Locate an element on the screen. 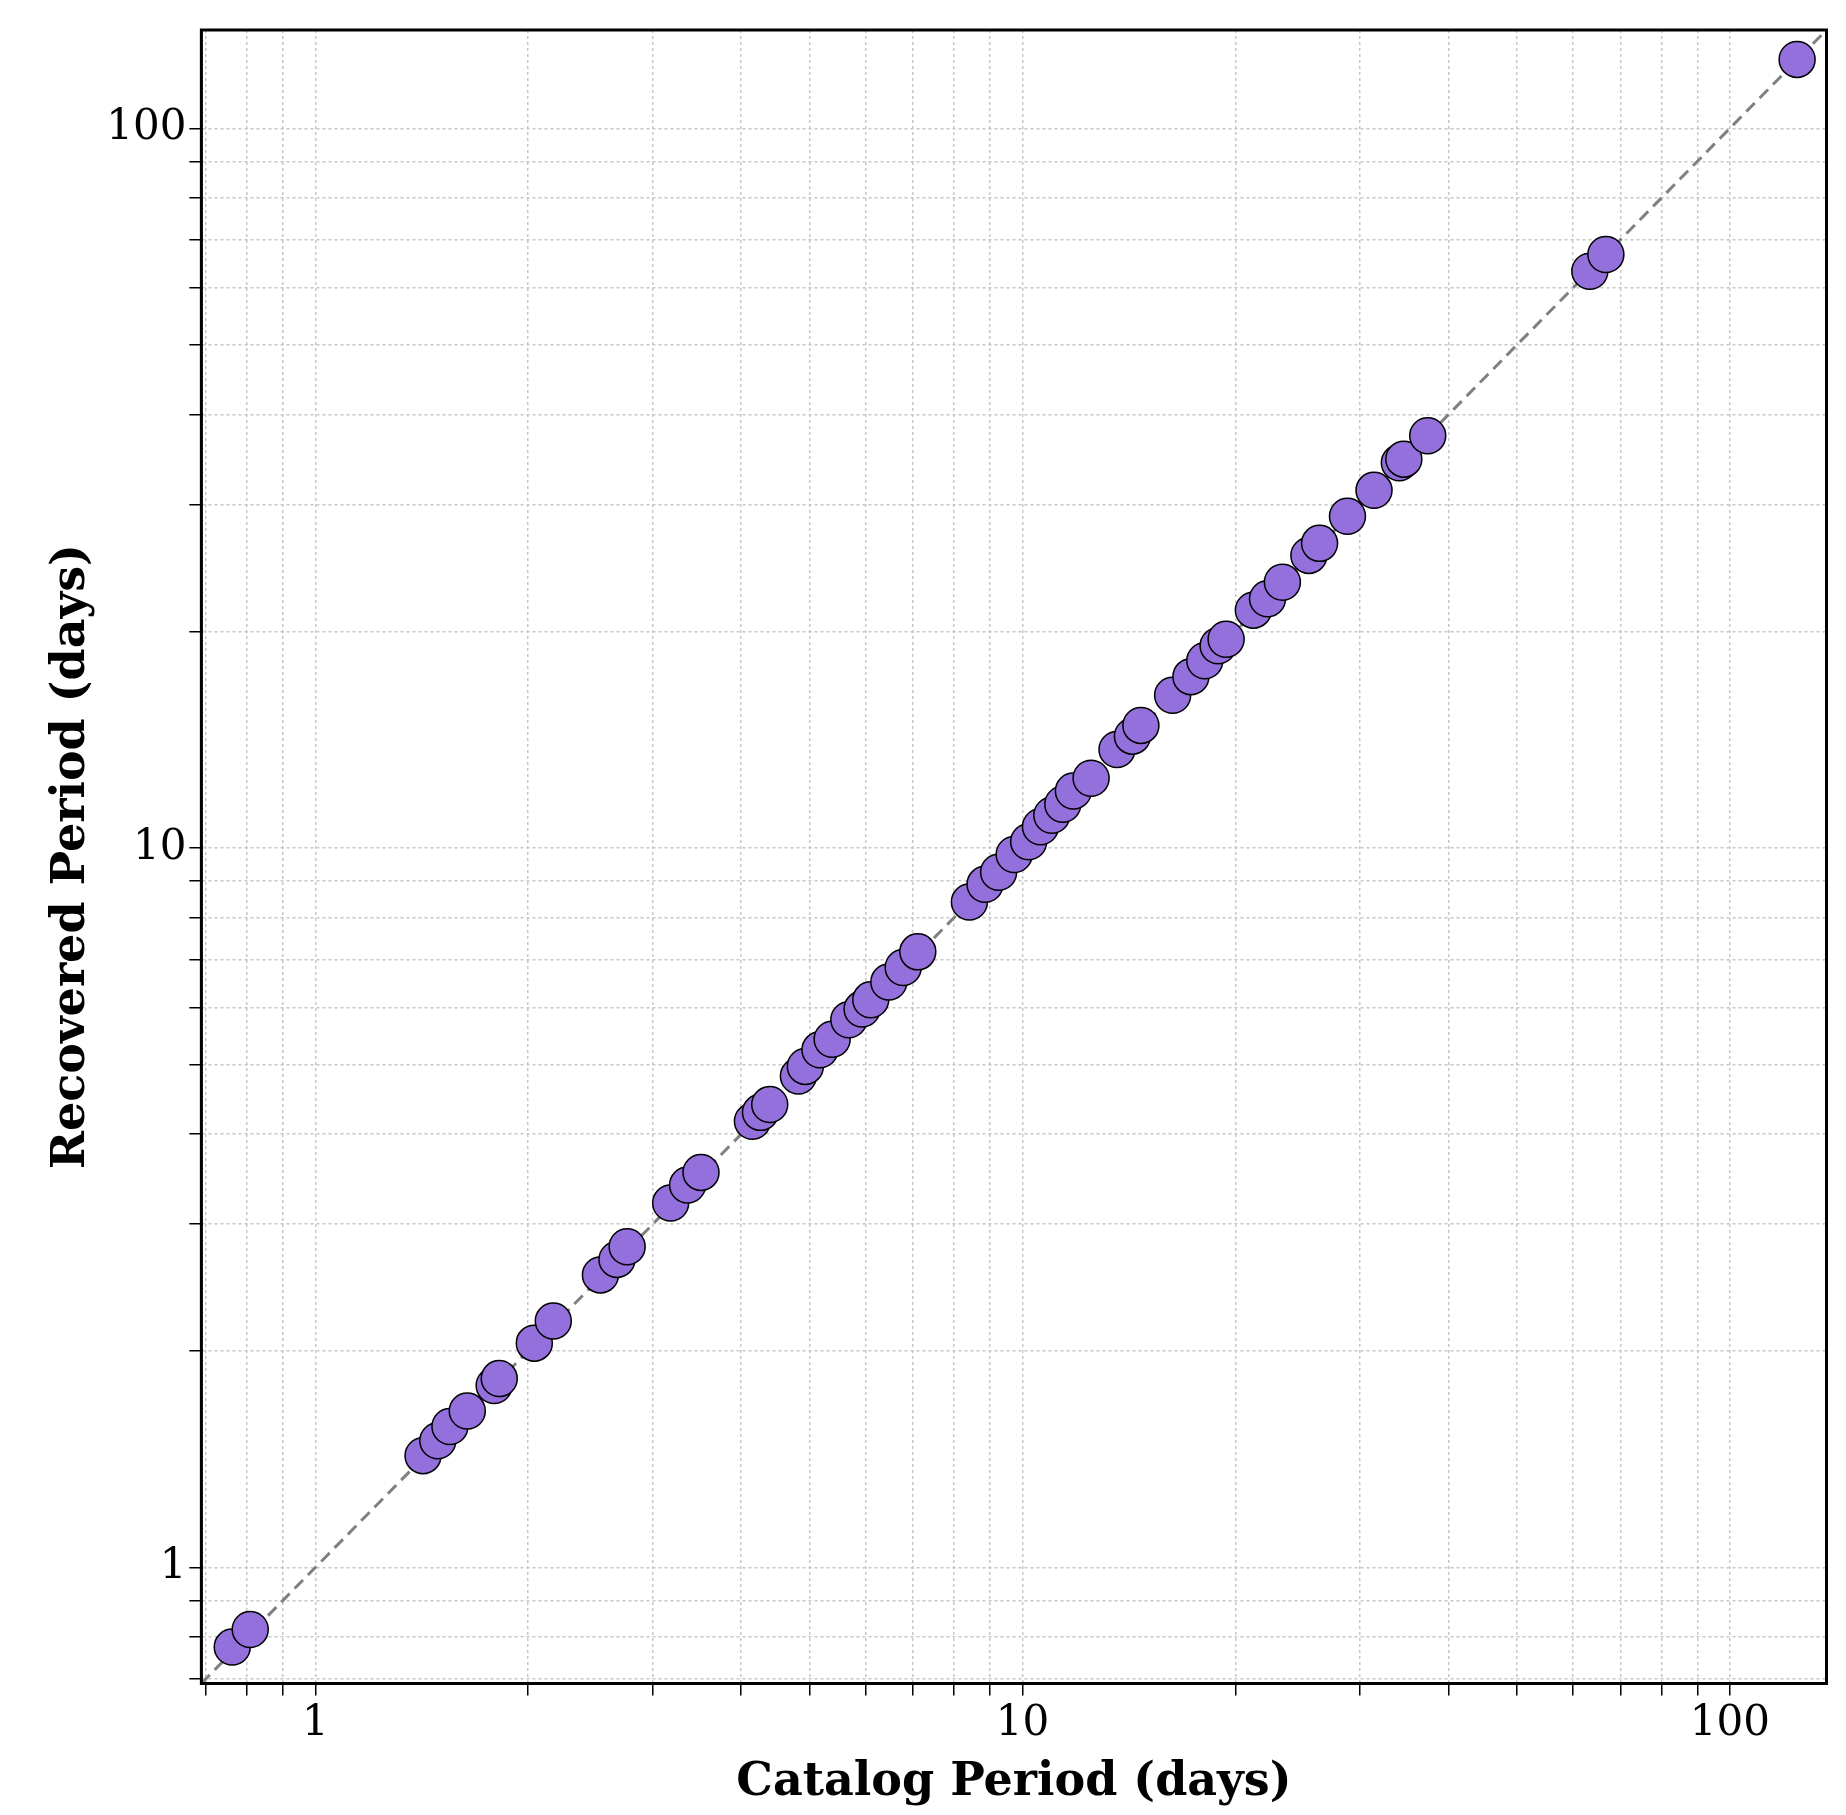 This screenshot has height=1815, width=1846. y-axis-title: Recovered Period (days) is located at coordinates (67, 857).